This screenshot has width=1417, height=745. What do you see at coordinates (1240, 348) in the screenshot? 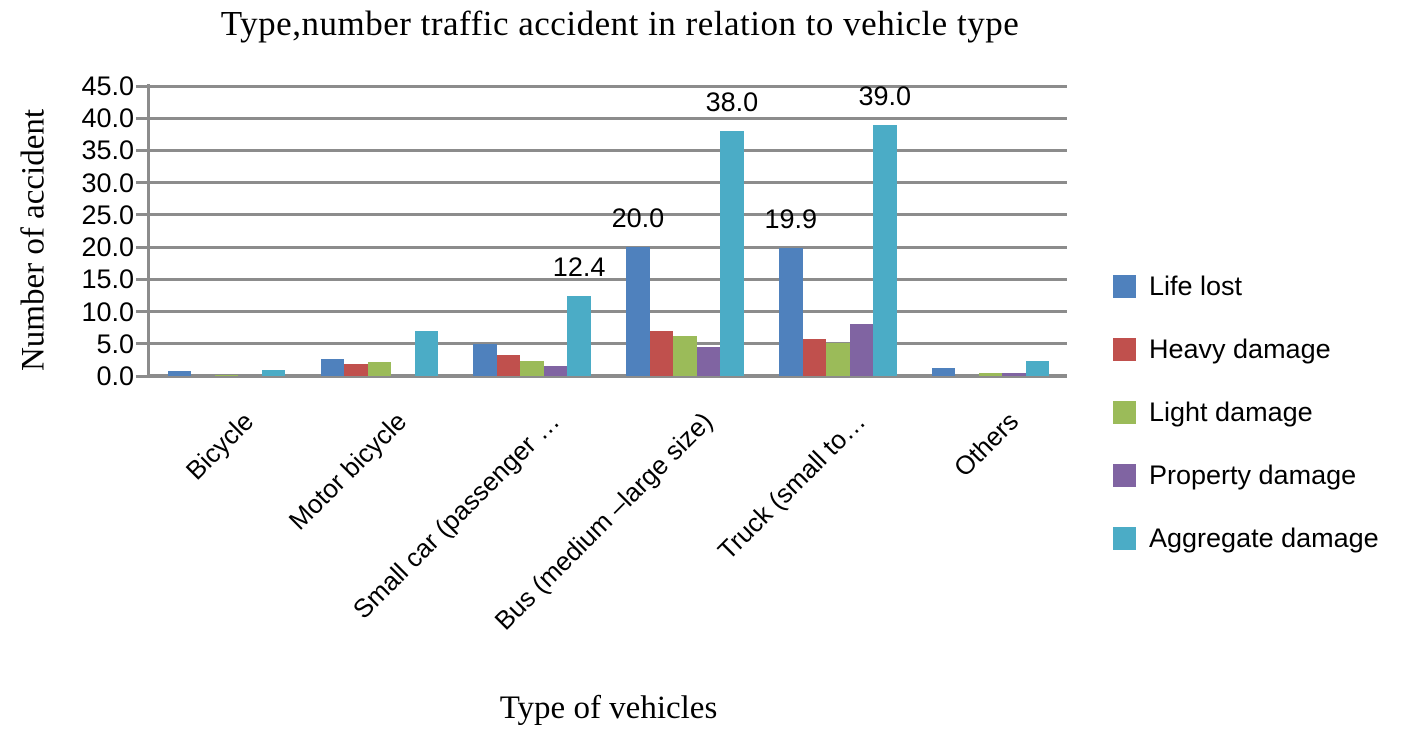
I see `legend-label: Heavy damage` at bounding box center [1240, 348].